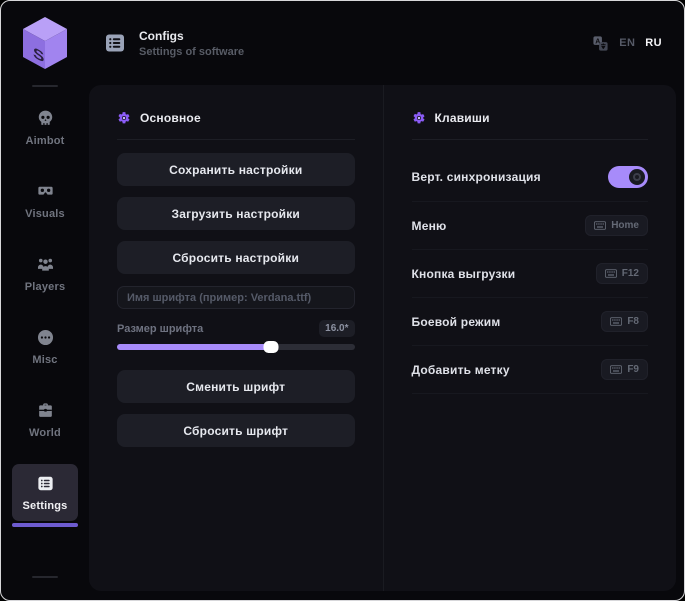 This screenshot has width=685, height=601. Describe the element at coordinates (236, 386) in the screenshot. I see `change-font-button: Сменить шрифт` at that location.